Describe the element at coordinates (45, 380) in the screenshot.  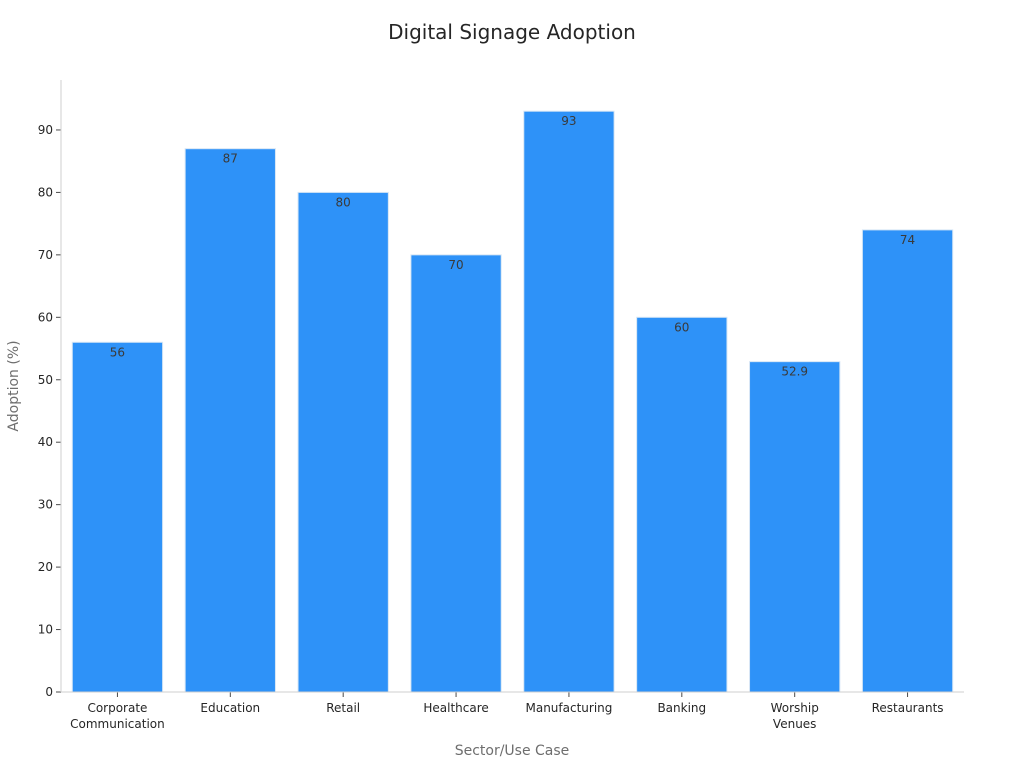
I see `y-tick-label: 50` at that location.